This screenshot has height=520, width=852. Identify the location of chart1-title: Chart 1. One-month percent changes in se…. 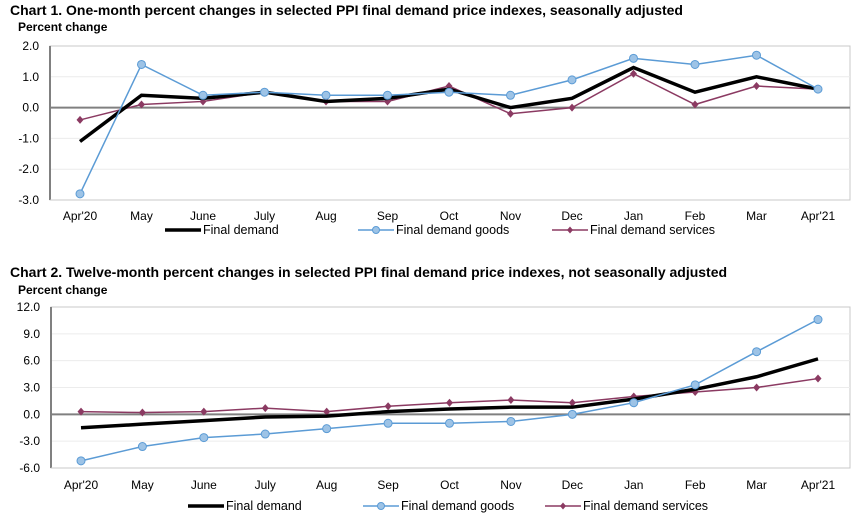
(346, 10).